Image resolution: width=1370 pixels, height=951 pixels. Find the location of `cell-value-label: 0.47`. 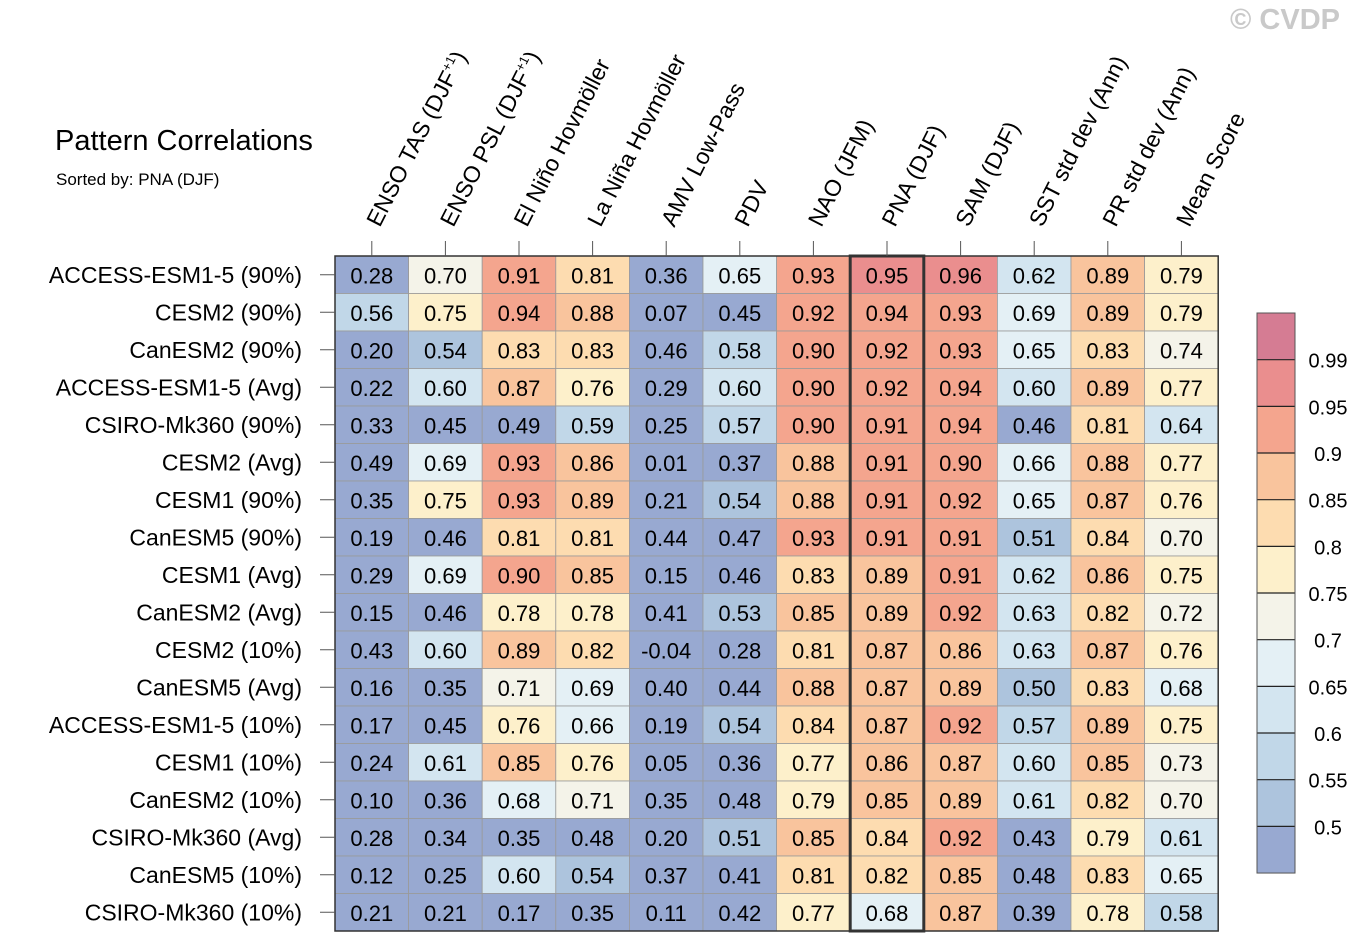

cell-value-label: 0.47 is located at coordinates (739, 538).